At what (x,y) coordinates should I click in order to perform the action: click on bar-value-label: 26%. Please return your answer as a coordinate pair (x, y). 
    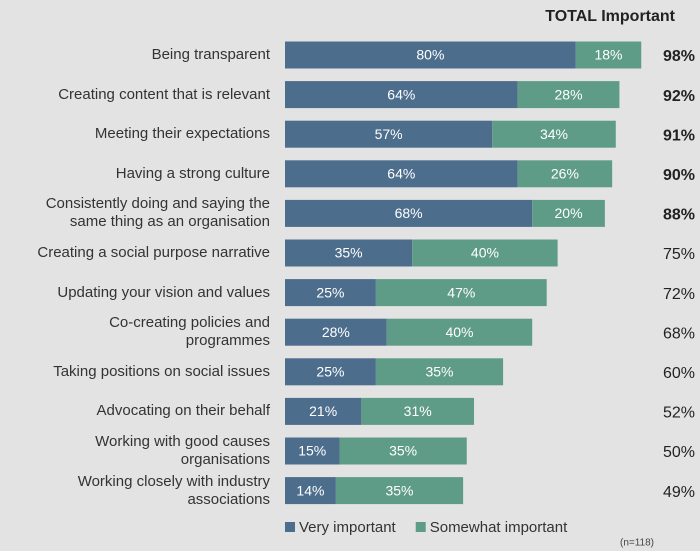
    Looking at the image, I should click on (565, 174).